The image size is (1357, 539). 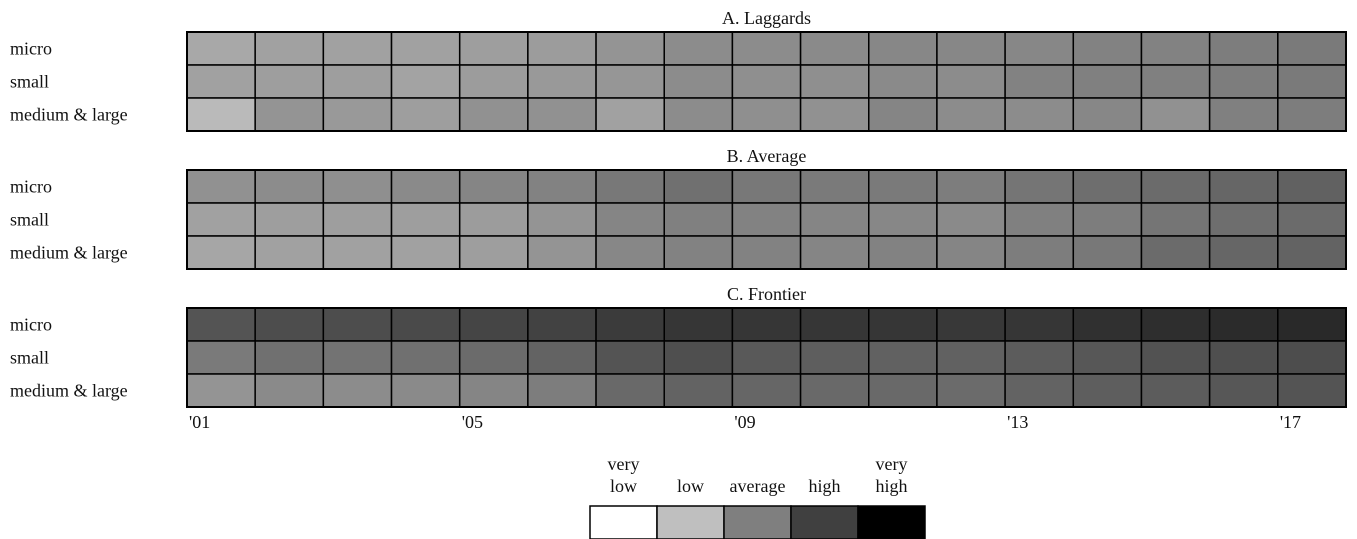 I want to click on legend-label-top: very, so click(x=624, y=464).